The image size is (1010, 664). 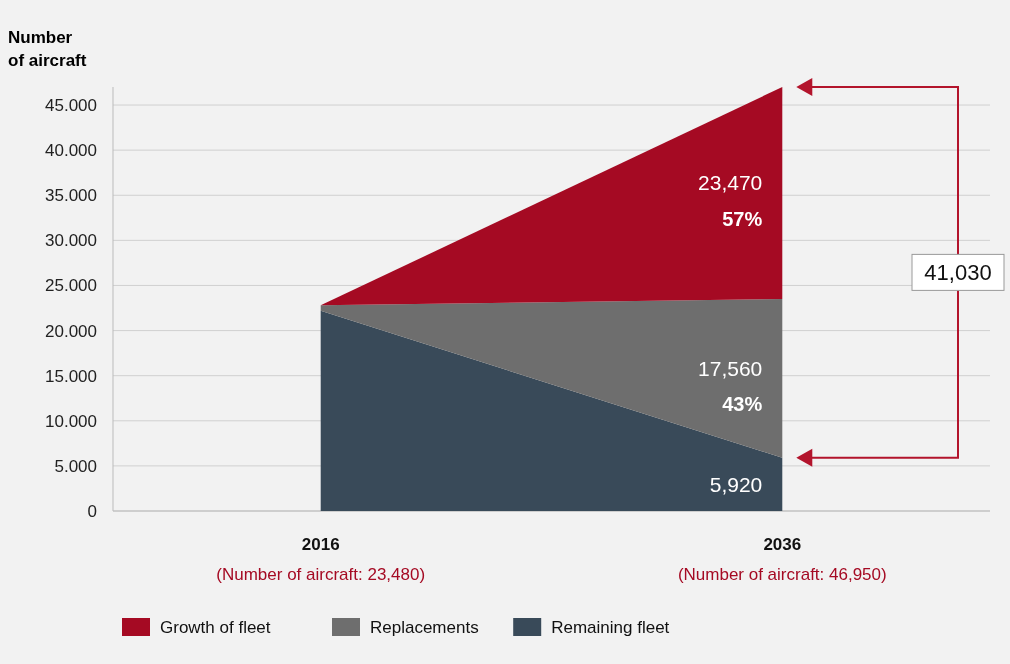 What do you see at coordinates (71, 331) in the screenshot?
I see `y-tick-label: 20.000` at bounding box center [71, 331].